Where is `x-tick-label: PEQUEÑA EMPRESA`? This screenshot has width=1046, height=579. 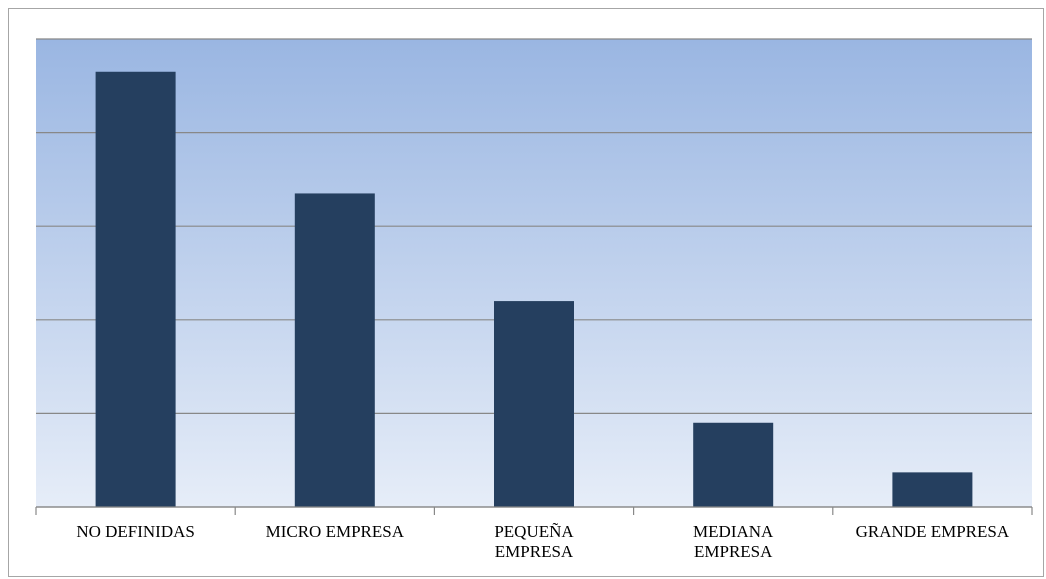
x-tick-label: PEQUEÑA EMPRESA is located at coordinates (534, 541).